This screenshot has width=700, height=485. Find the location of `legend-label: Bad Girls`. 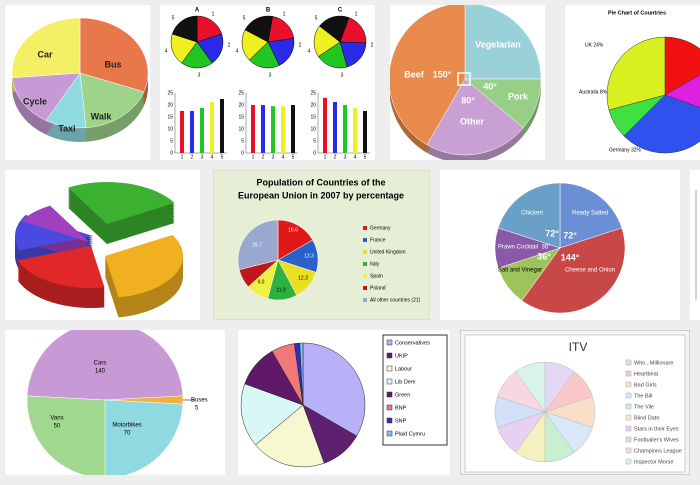

legend-label: Bad Girls is located at coordinates (645, 385).